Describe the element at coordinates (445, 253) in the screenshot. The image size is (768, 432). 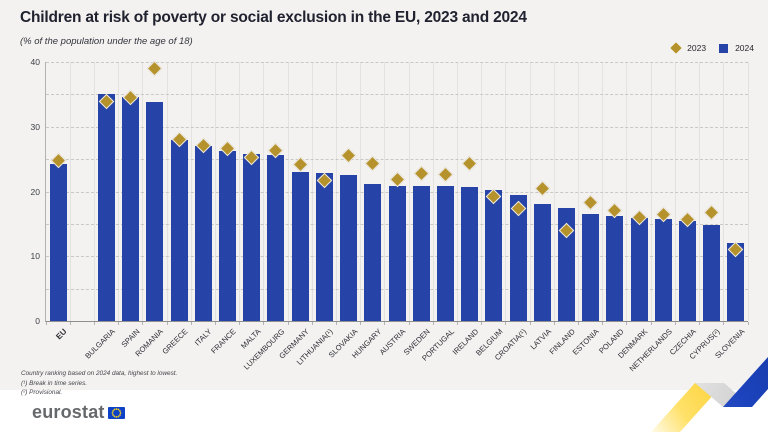
I see `bar-2024-portugal` at that location.